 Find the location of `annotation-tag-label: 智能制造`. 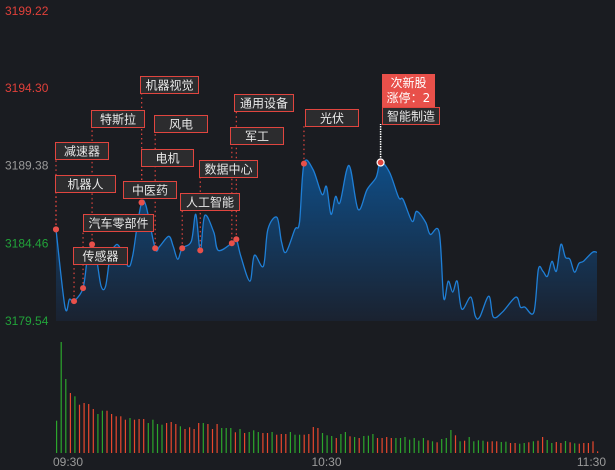

annotation-tag-label: 智能制造 is located at coordinates (411, 116).